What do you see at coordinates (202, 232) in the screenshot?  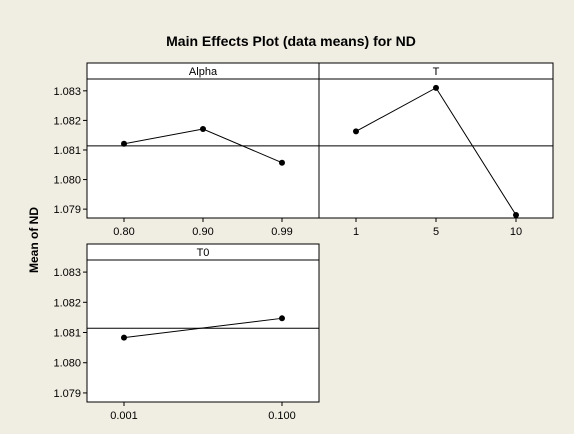 I see `x-tick-label: 0.90` at bounding box center [202, 232].